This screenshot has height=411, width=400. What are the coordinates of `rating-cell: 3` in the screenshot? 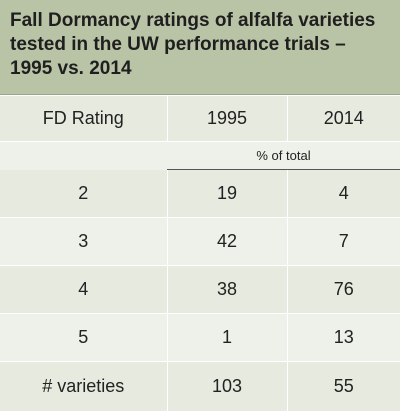 It's located at (83, 242).